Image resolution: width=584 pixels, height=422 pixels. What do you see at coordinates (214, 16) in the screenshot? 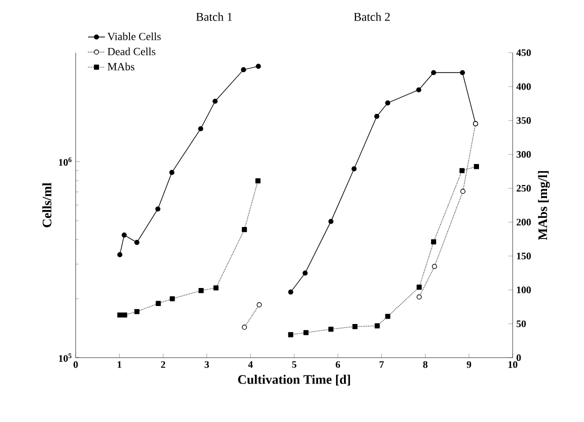
I see `text: Batch 1` at bounding box center [214, 16].